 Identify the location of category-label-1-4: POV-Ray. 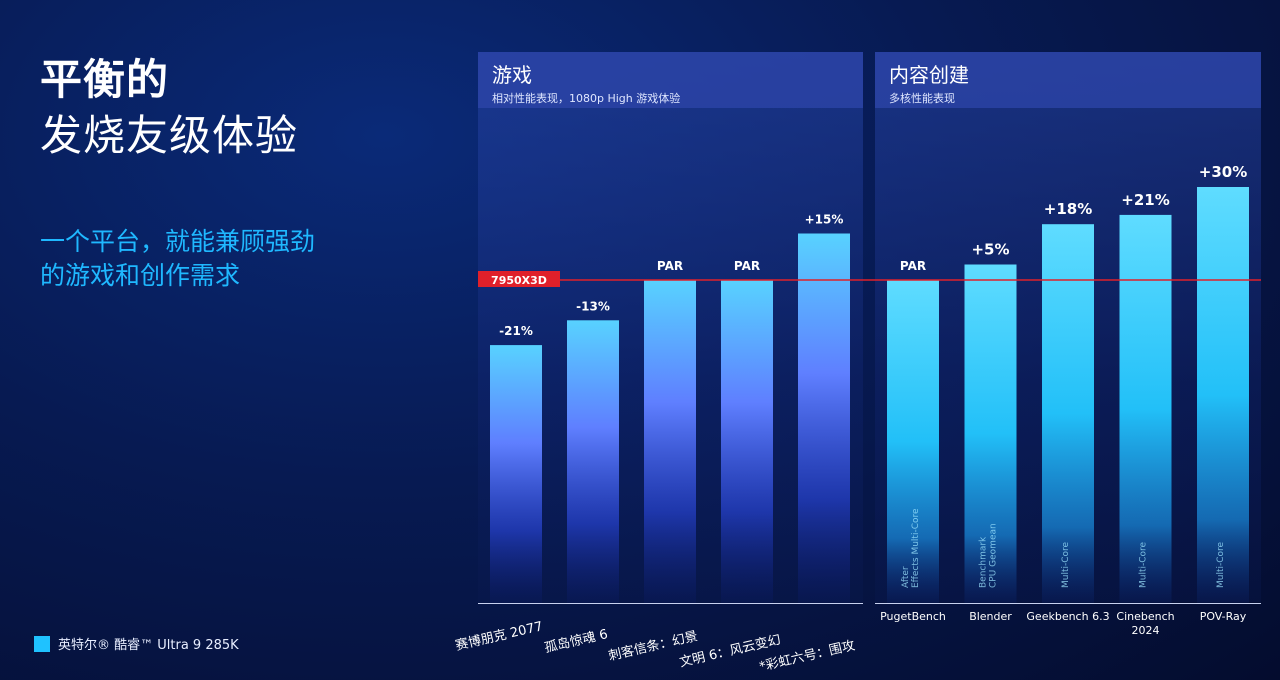
(1223, 616).